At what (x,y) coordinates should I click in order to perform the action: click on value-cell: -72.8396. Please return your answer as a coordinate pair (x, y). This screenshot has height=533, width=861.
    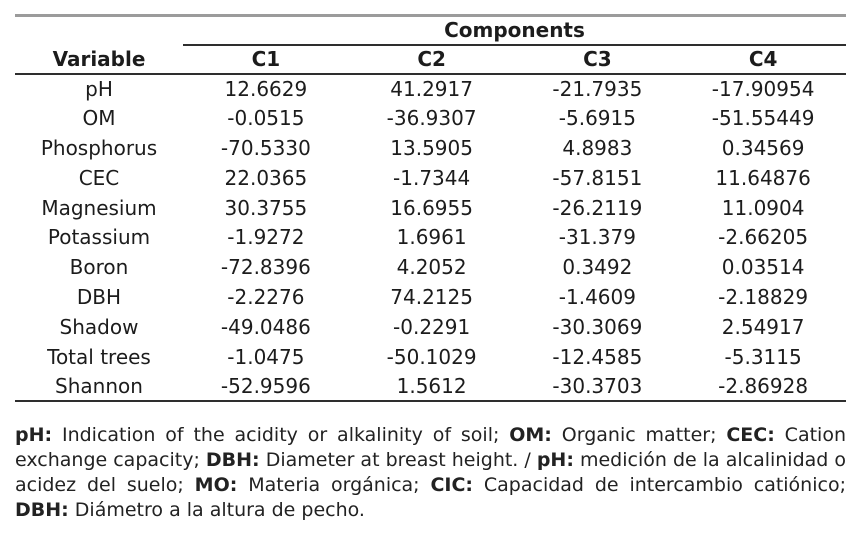
    Looking at the image, I should click on (265, 267).